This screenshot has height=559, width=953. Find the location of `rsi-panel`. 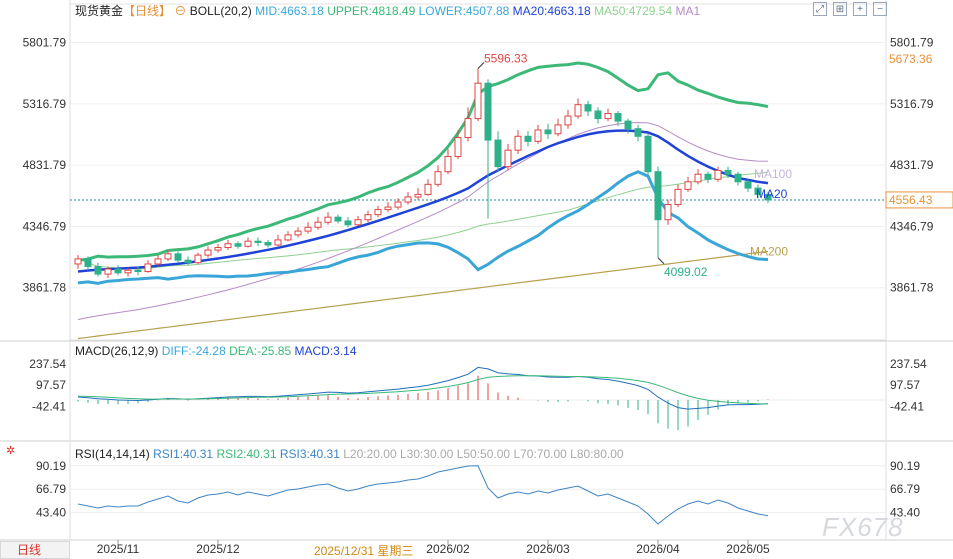

rsi-panel is located at coordinates (423, 495).